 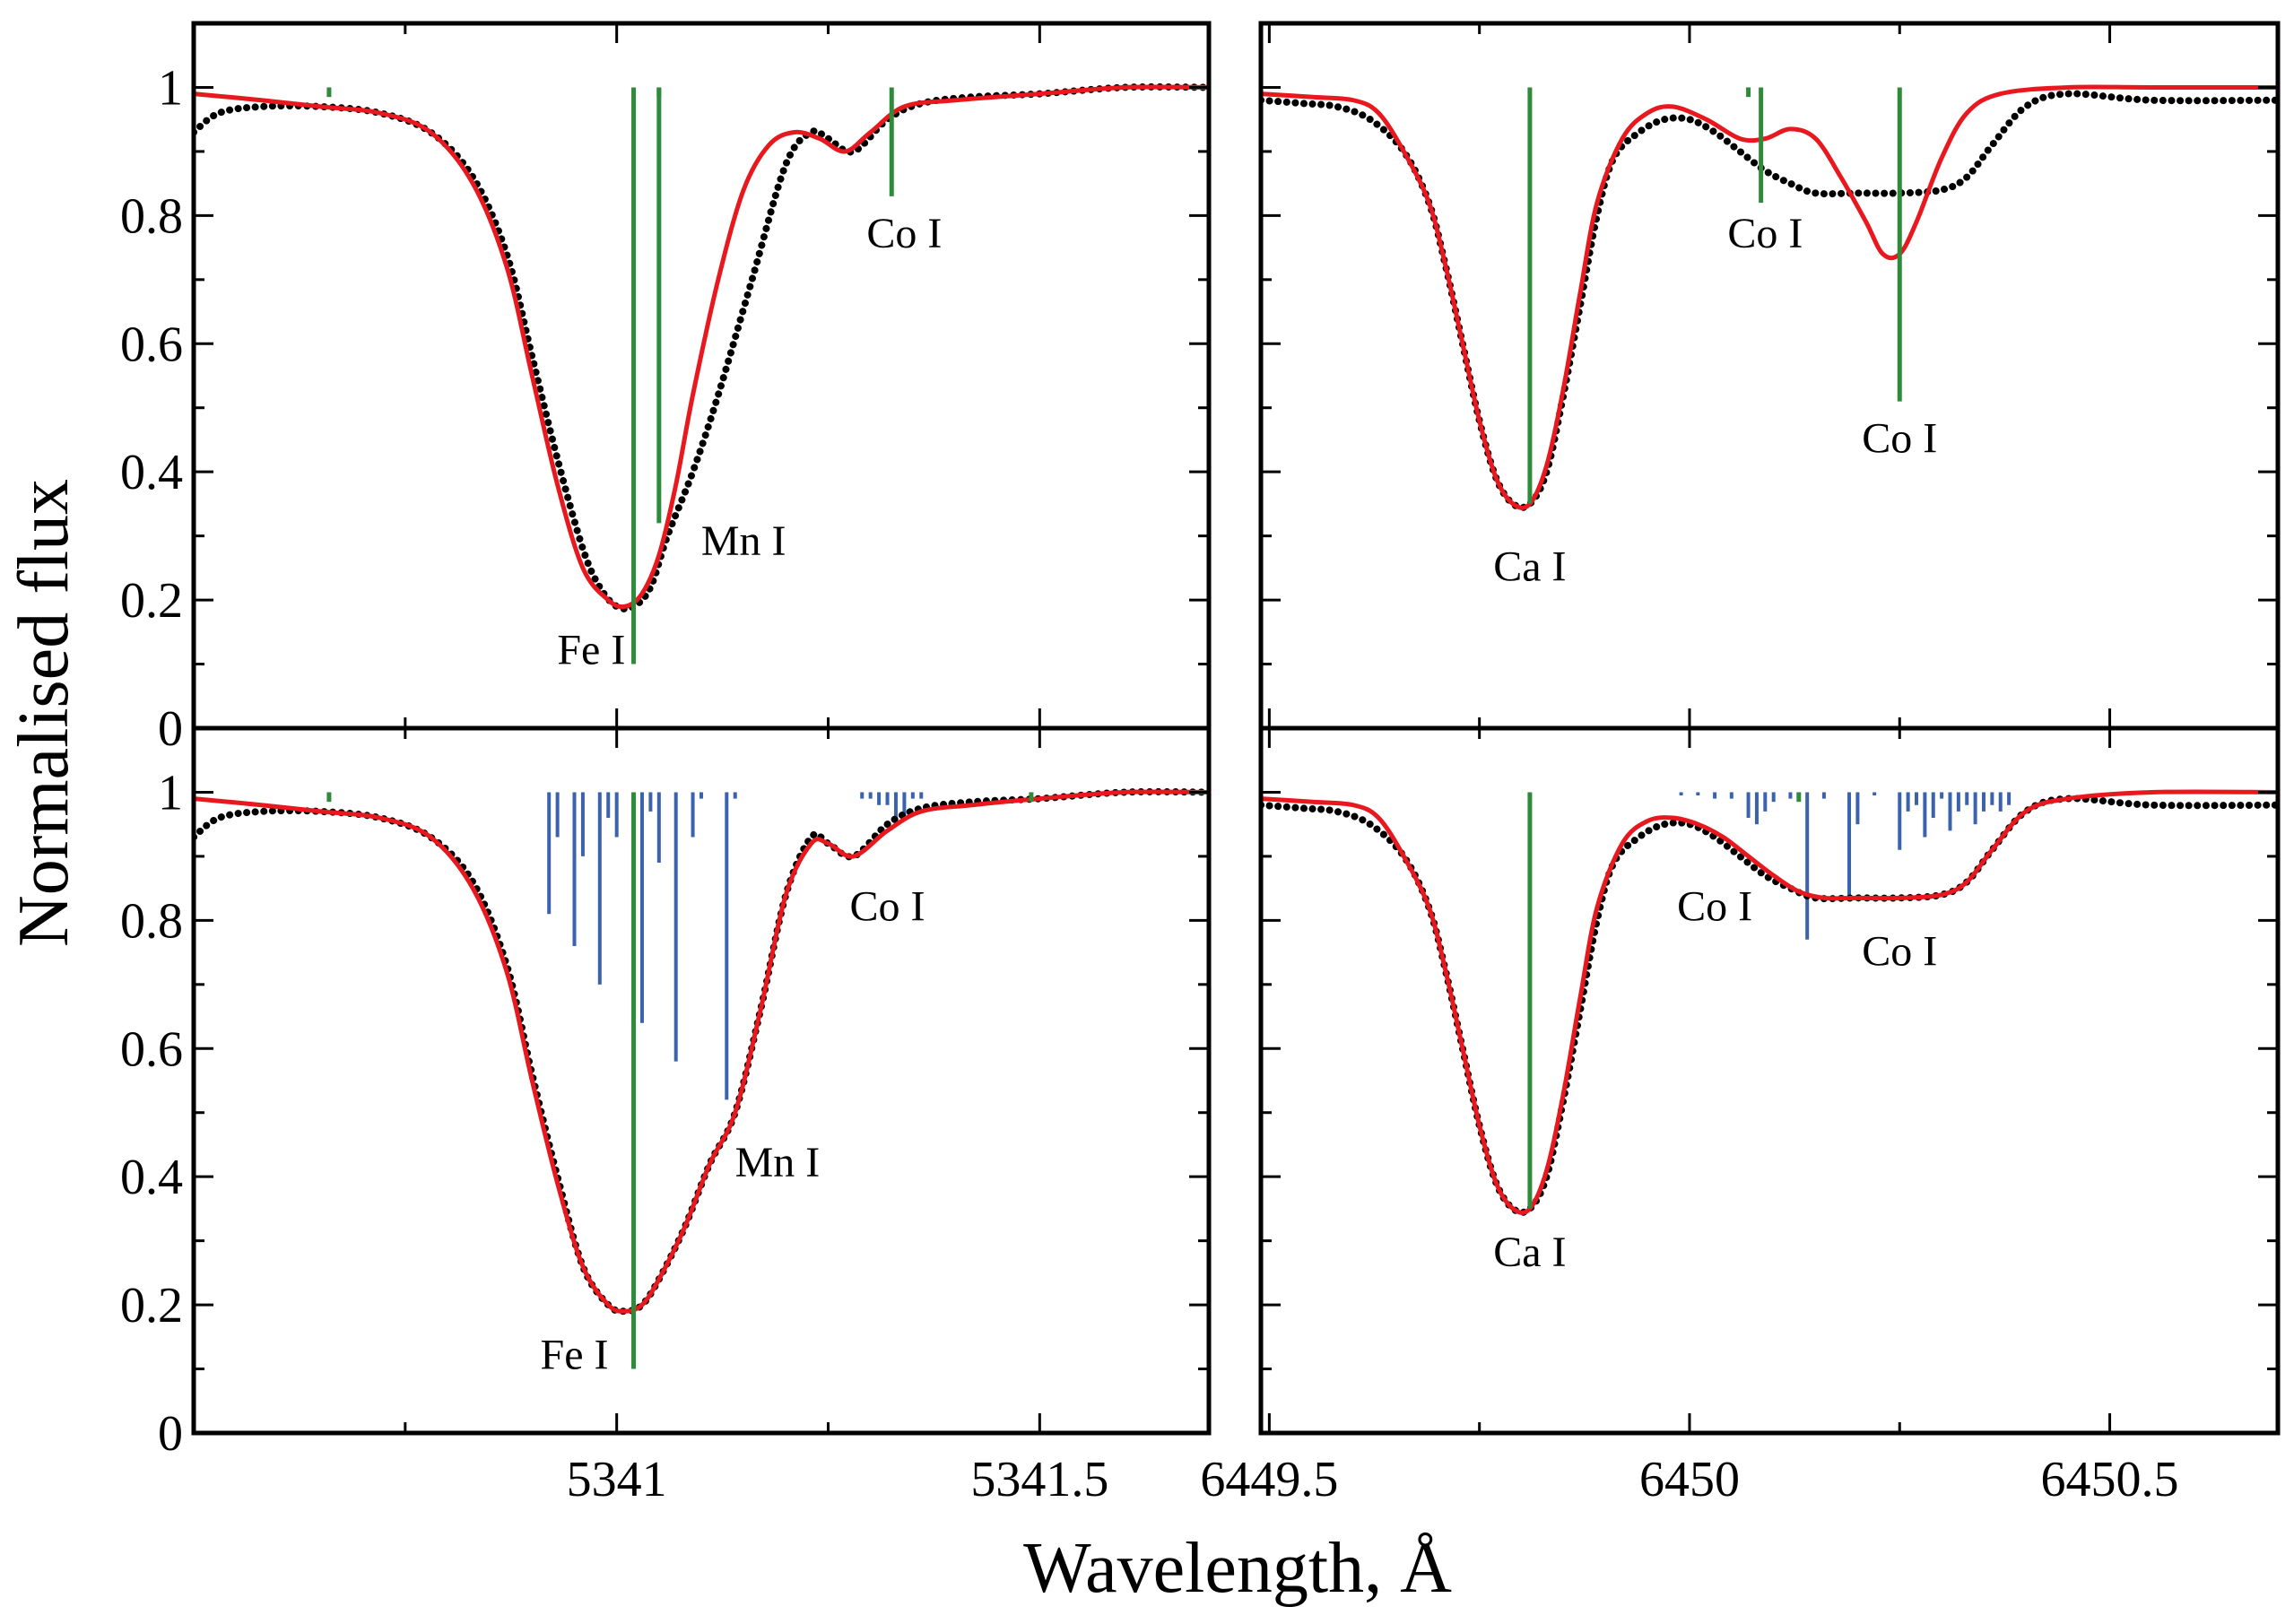 I want to click on x-tick-label: 5341, so click(x=617, y=1479).